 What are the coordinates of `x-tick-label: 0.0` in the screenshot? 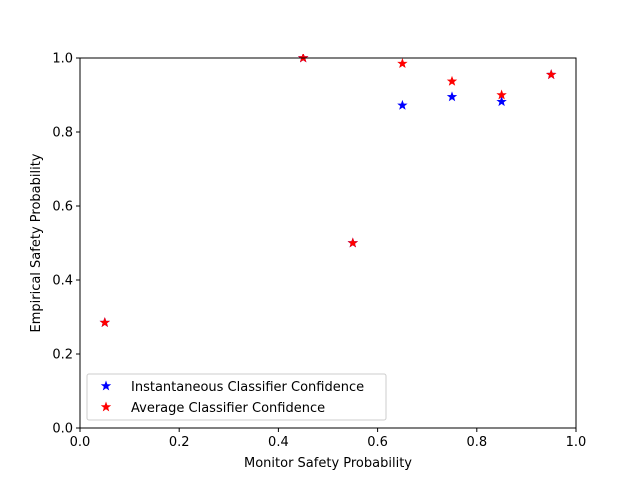 It's located at (80, 442).